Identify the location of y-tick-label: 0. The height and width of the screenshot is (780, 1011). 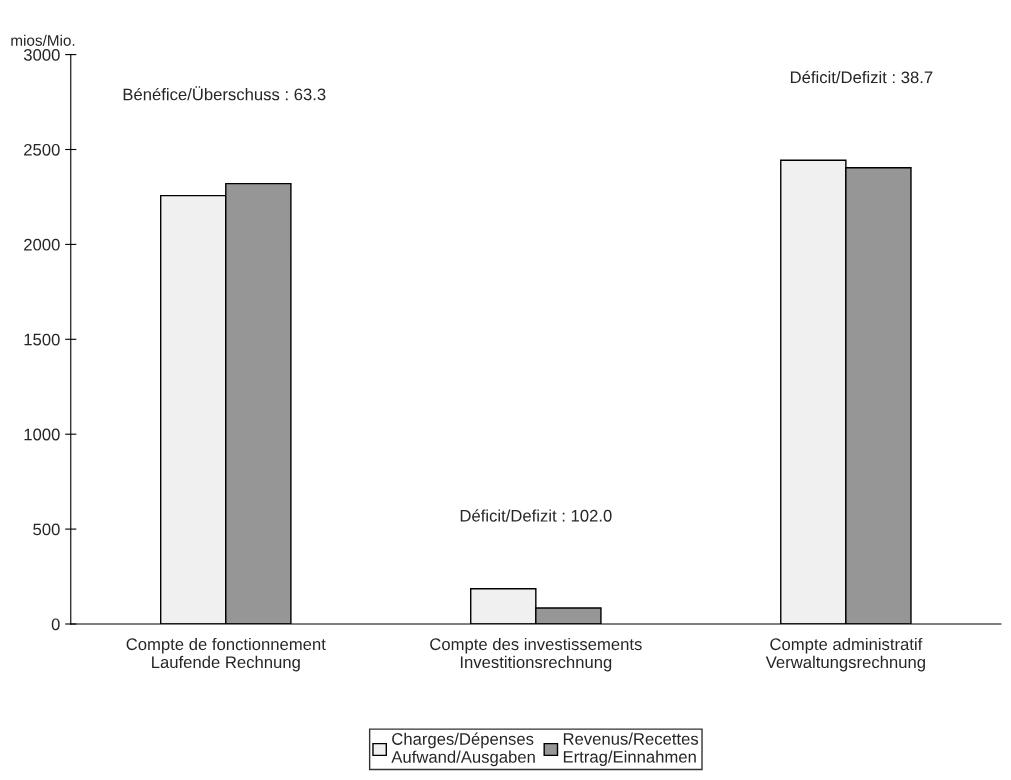
(55, 624).